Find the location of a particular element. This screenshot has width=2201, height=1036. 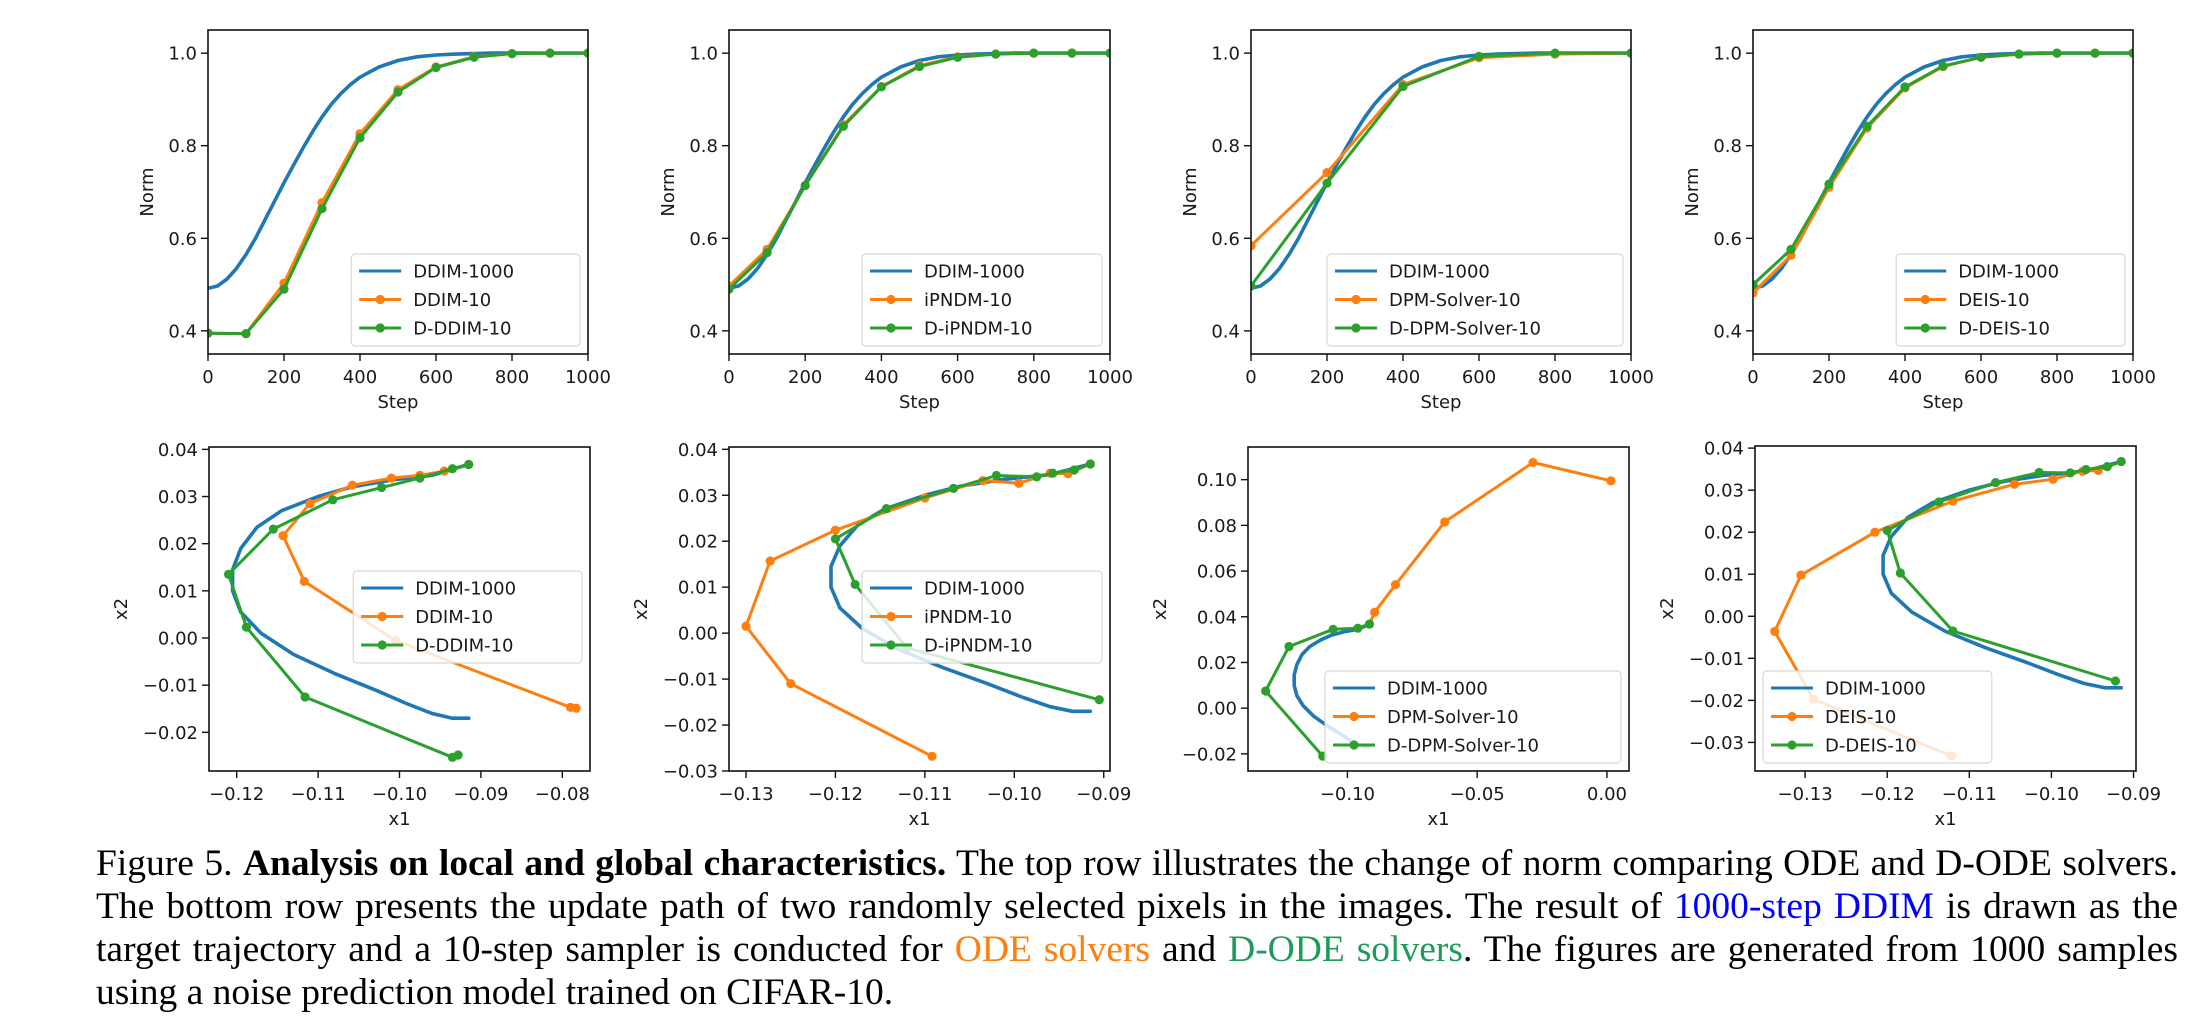

legend-entry: D-DEIS-10 is located at coordinates (2004, 329).